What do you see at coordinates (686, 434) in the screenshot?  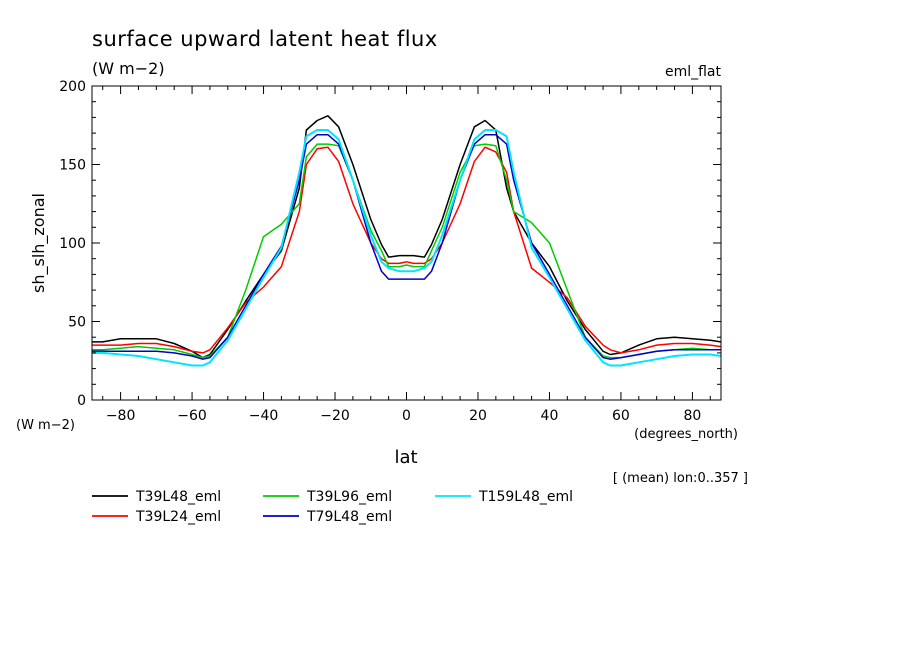 I see `x-axis-units: (degrees_north)` at bounding box center [686, 434].